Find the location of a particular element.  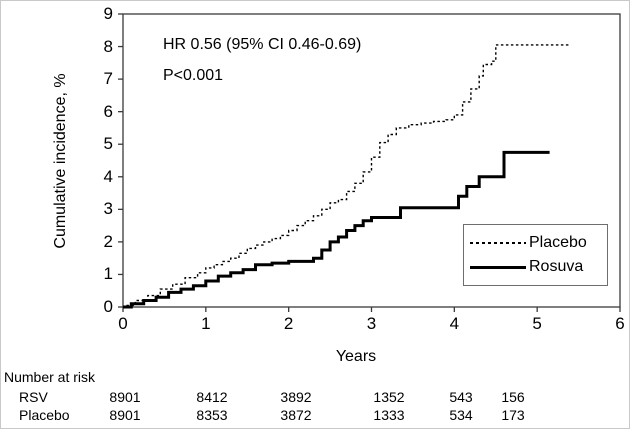

risk-value: 534 is located at coordinates (461, 415).